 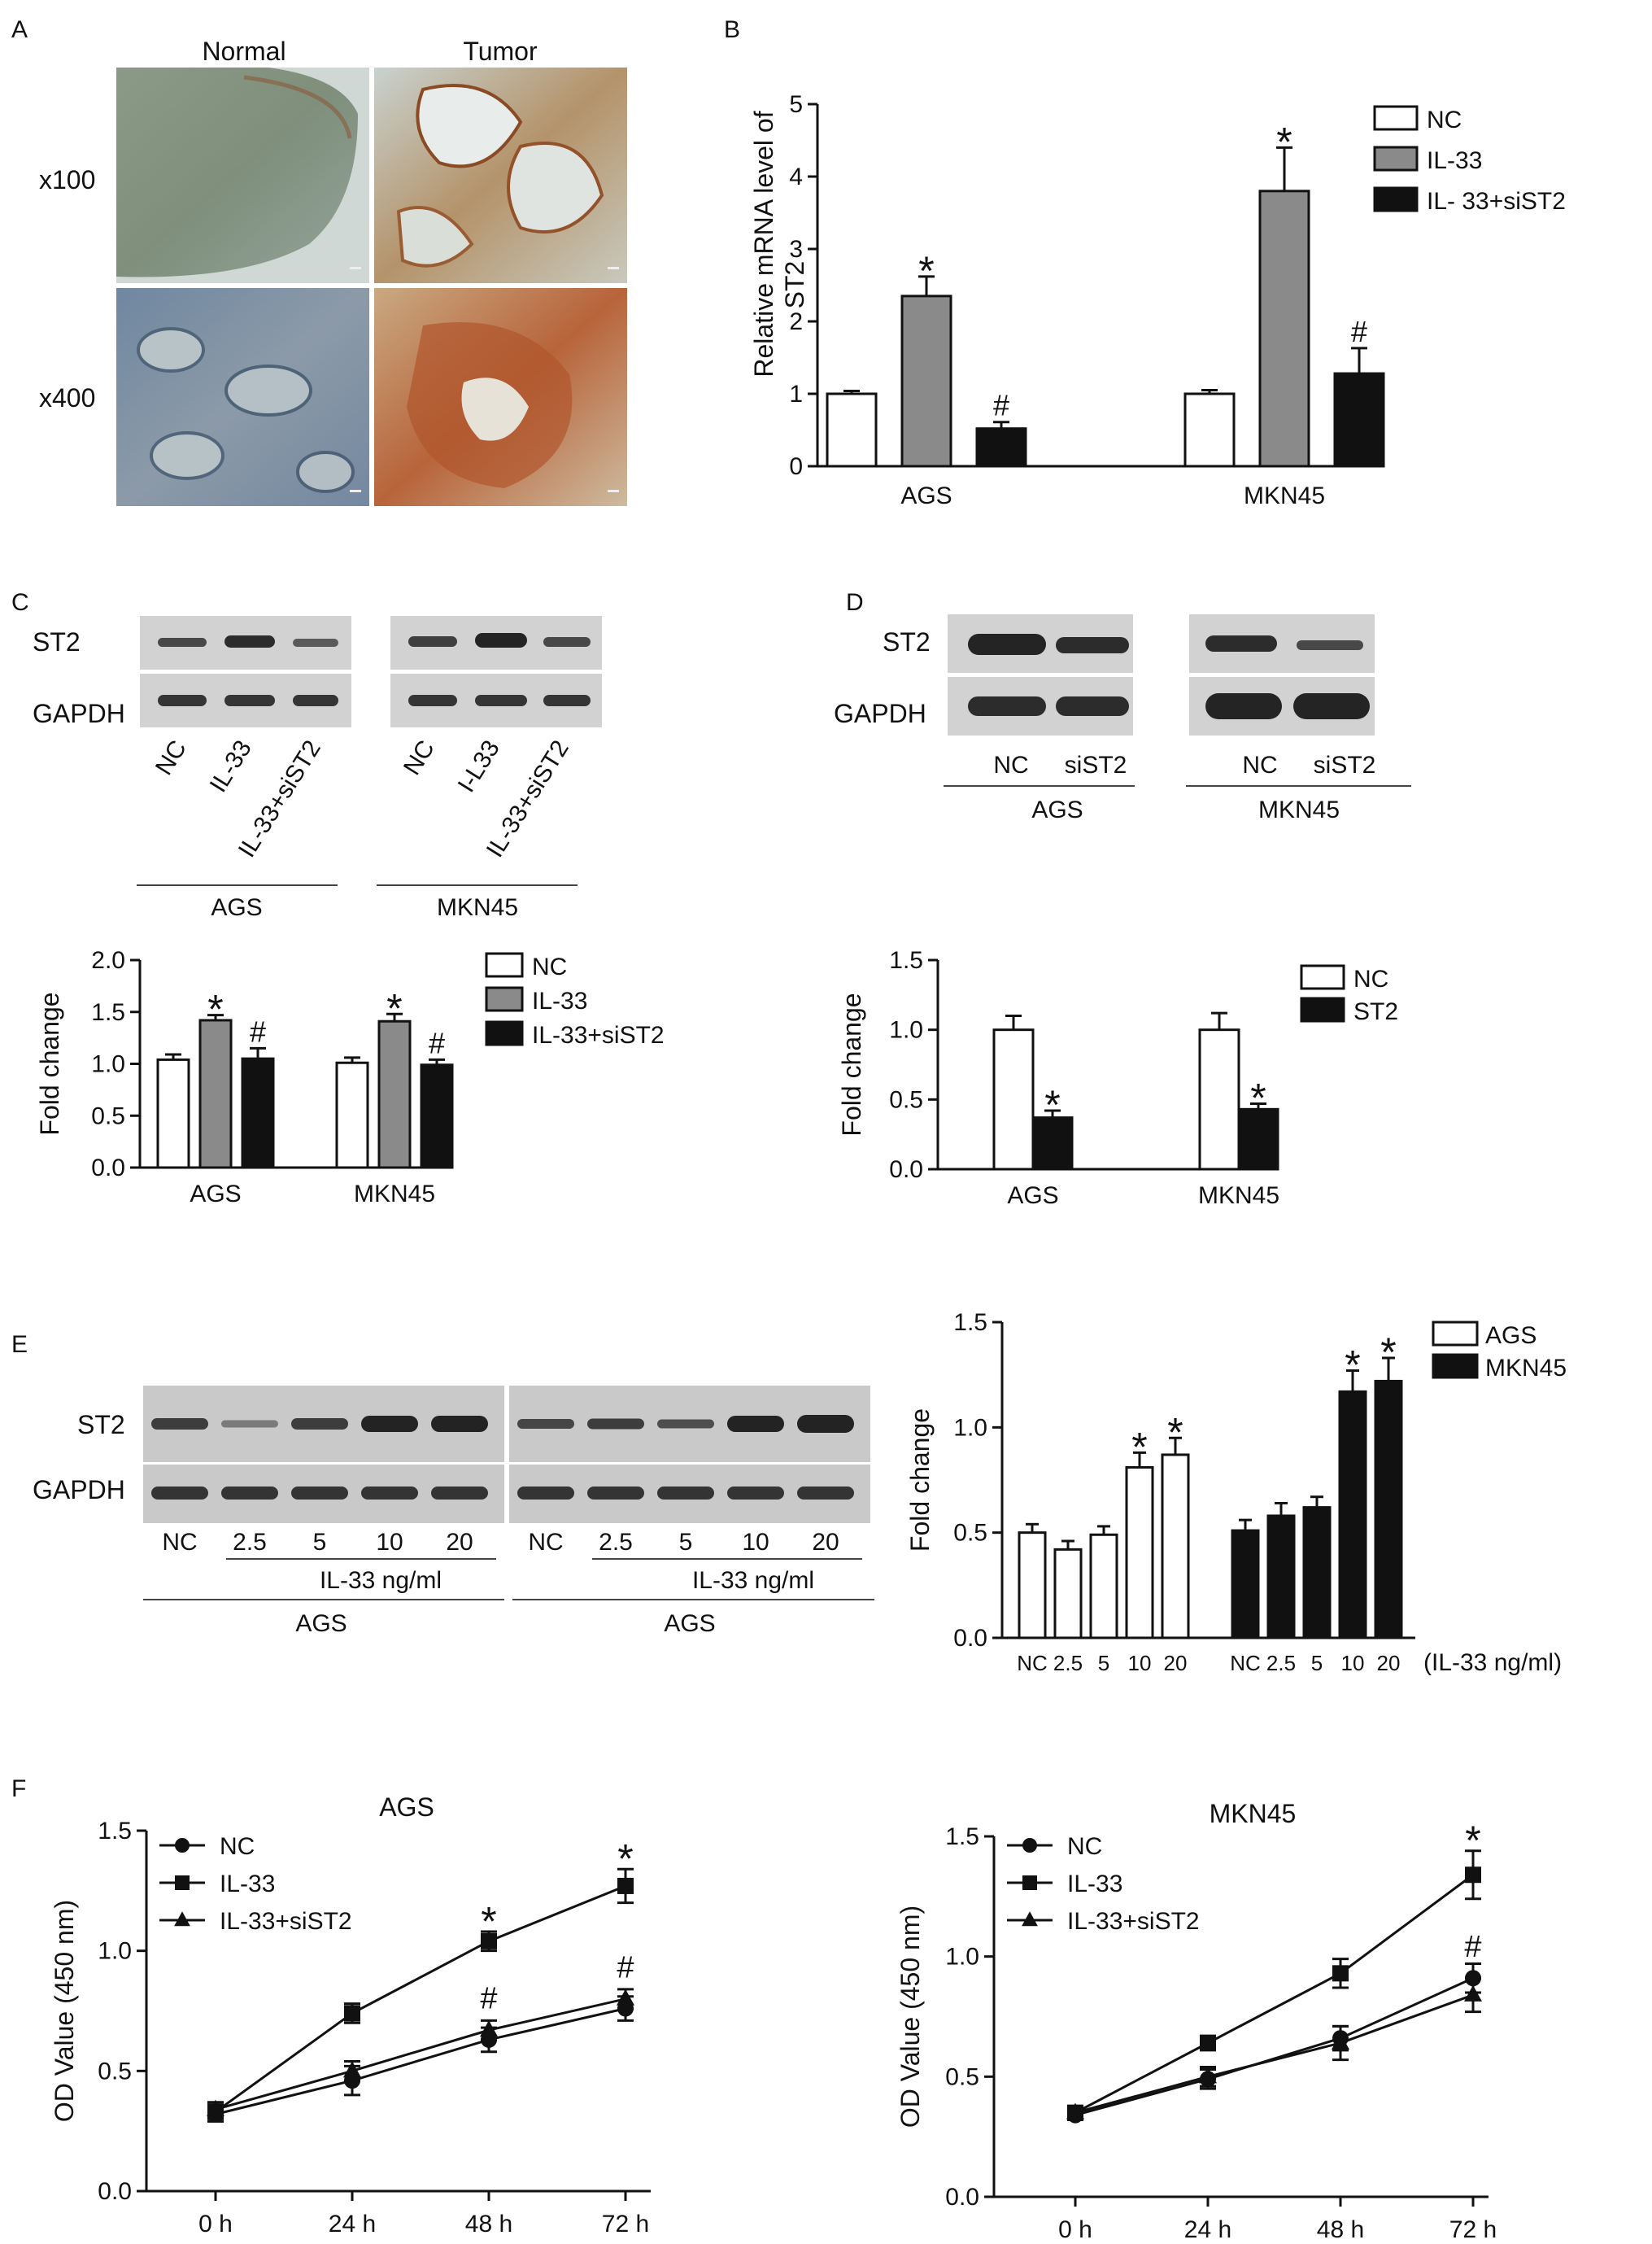 What do you see at coordinates (502, 1457) in the screenshot?
I see `blot-e-bands` at bounding box center [502, 1457].